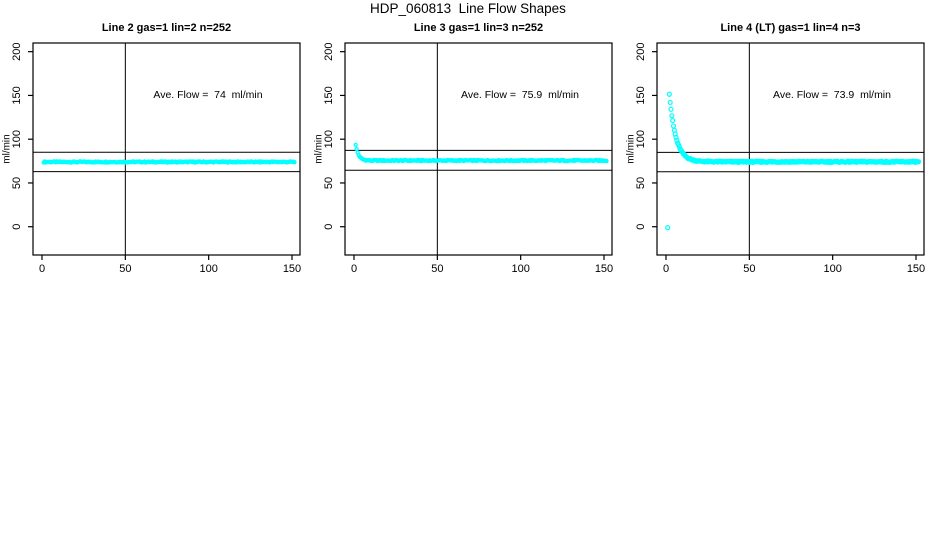  I want to click on subplot-title: Line 4 (LT) gas=1 lin=4 n=3, so click(790, 28).